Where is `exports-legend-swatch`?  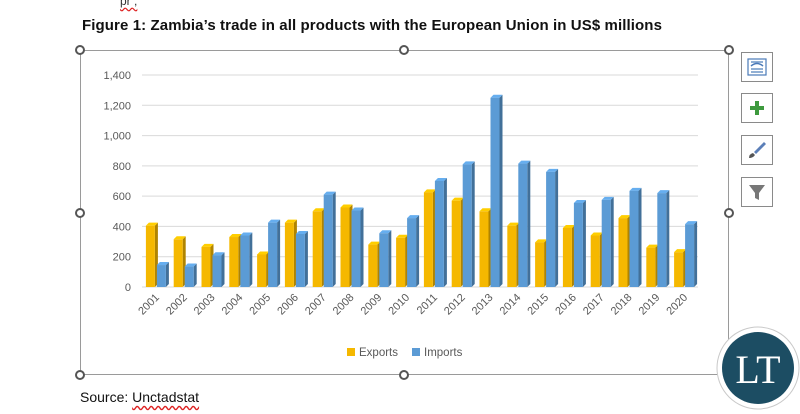
exports-legend-swatch is located at coordinates (351, 352).